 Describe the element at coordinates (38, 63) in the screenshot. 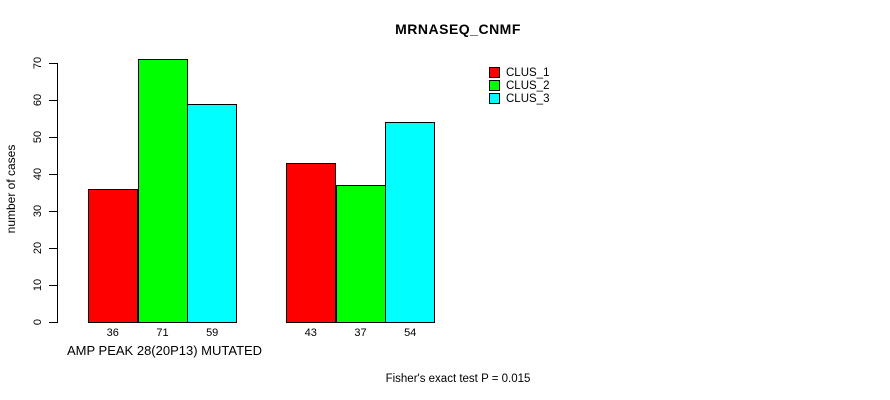

I see `y-tick-label: 70` at that location.